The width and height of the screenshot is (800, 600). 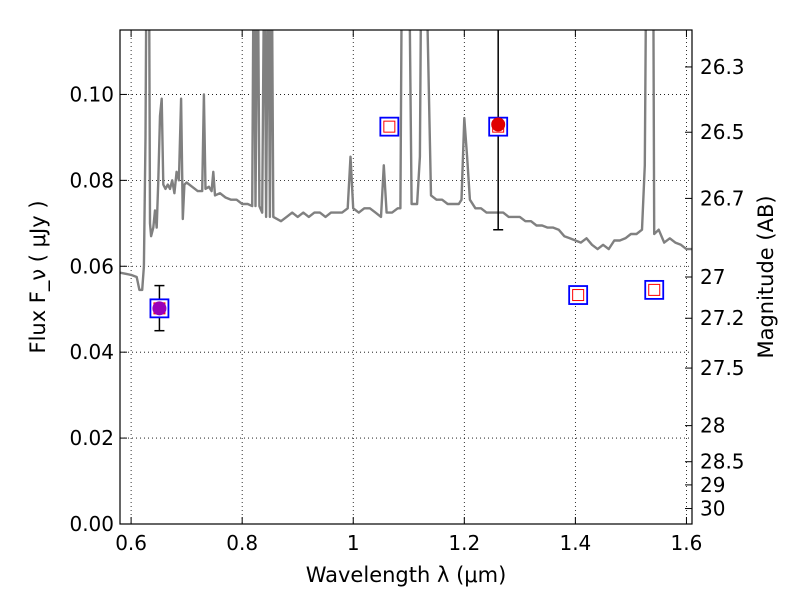 What do you see at coordinates (712, 426) in the screenshot?
I see `y-right-tick-label: 28` at bounding box center [712, 426].